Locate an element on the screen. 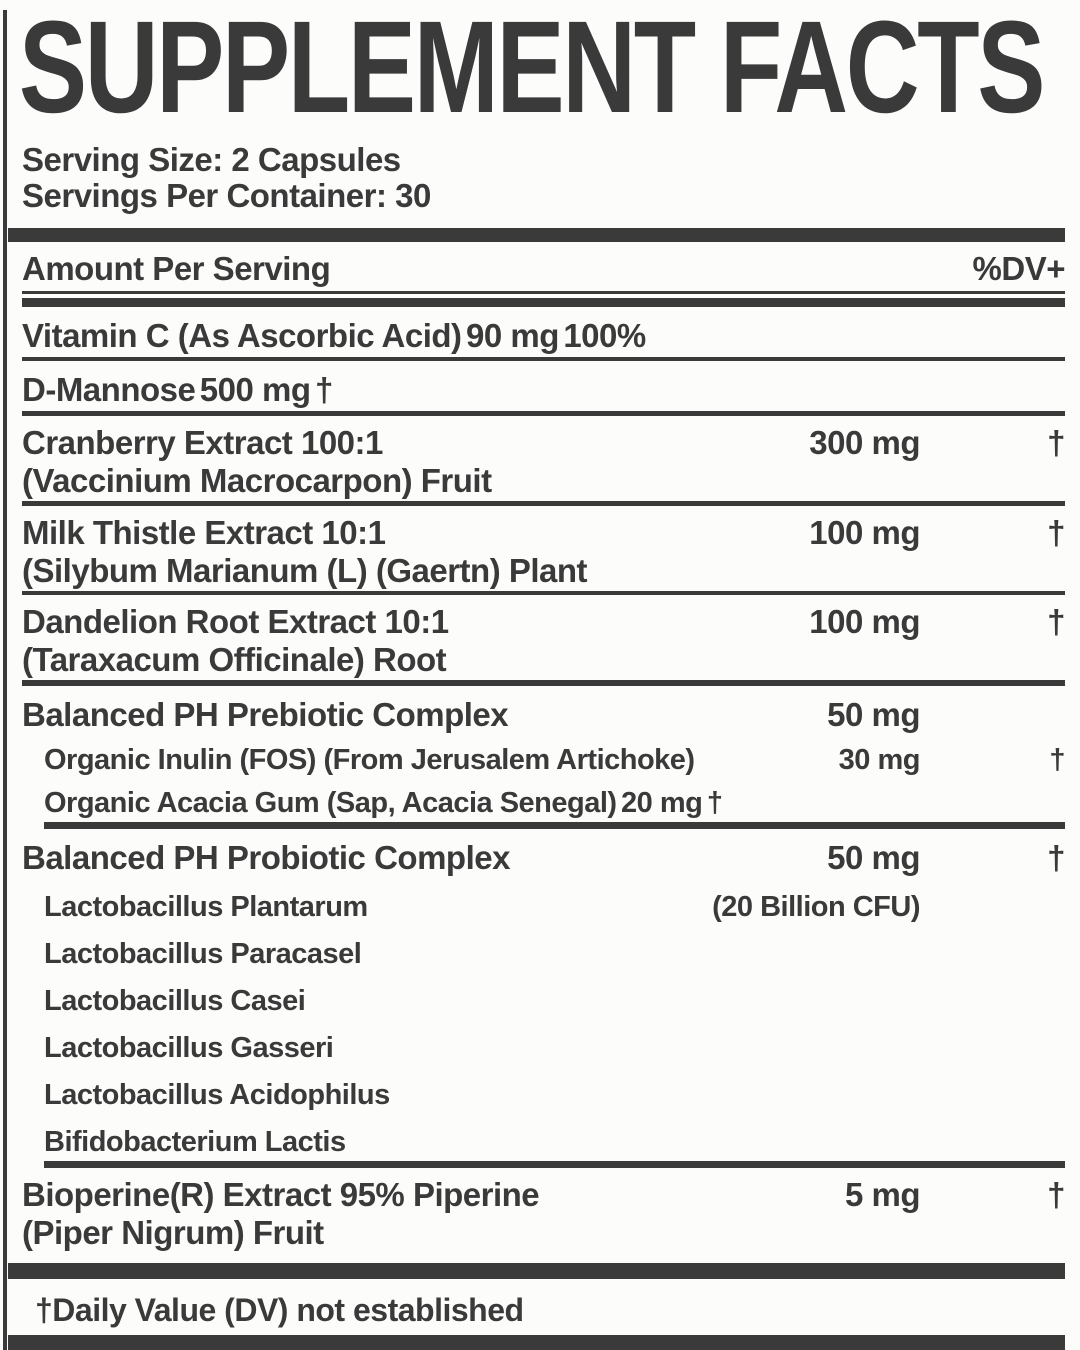 Image resolution: width=1080 pixels, height=1350 pixels. table-row-d-mannose: D-Mannose 500 mg † is located at coordinates (536, 388).